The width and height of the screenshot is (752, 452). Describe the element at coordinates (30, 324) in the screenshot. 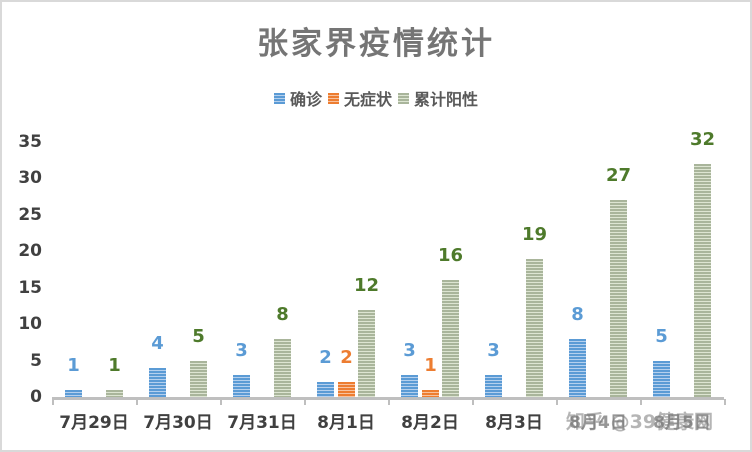

I see `y-tick-label: 10` at that location.